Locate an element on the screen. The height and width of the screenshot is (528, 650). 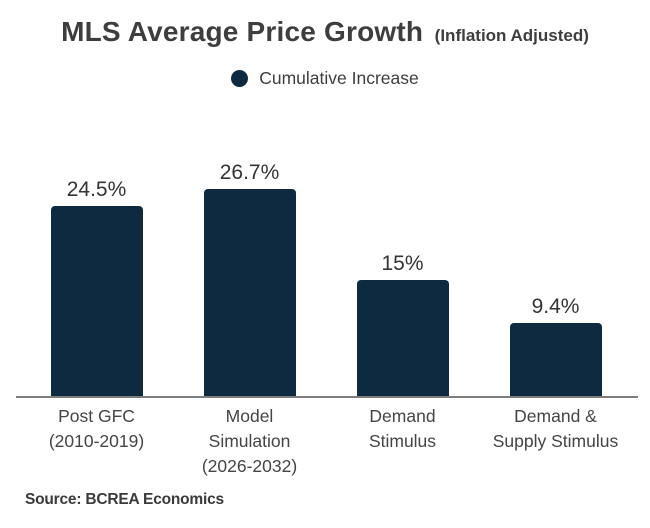
bar-column: 9.4% is located at coordinates (555, 346).